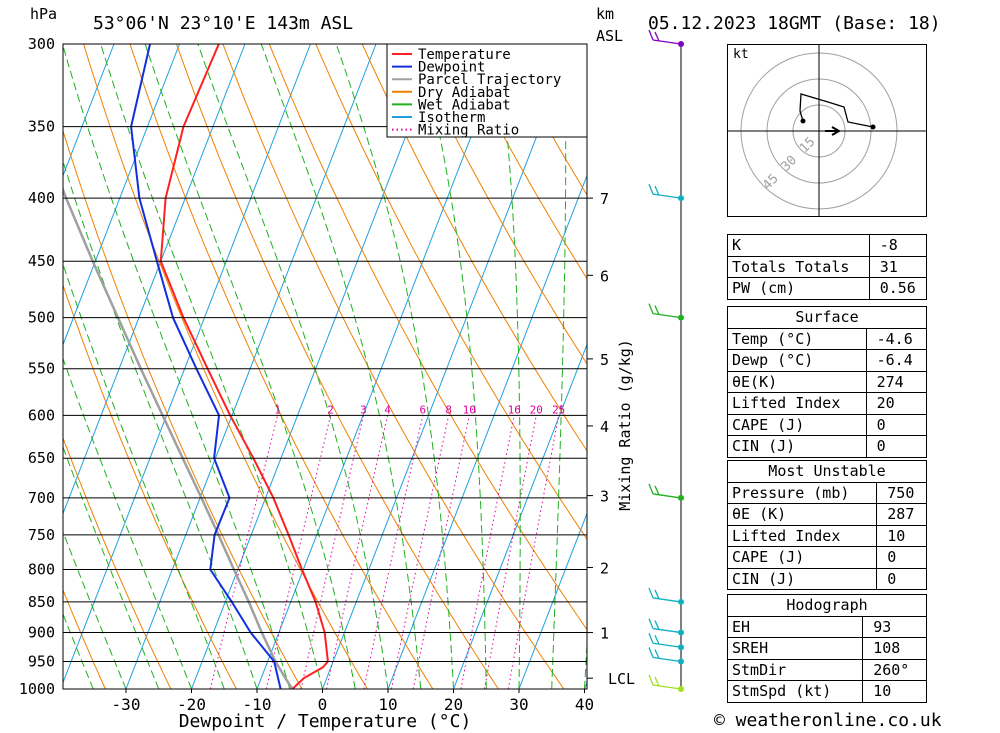  I want to click on table-row: Dewp (°C) -6.4, so click(827, 360).